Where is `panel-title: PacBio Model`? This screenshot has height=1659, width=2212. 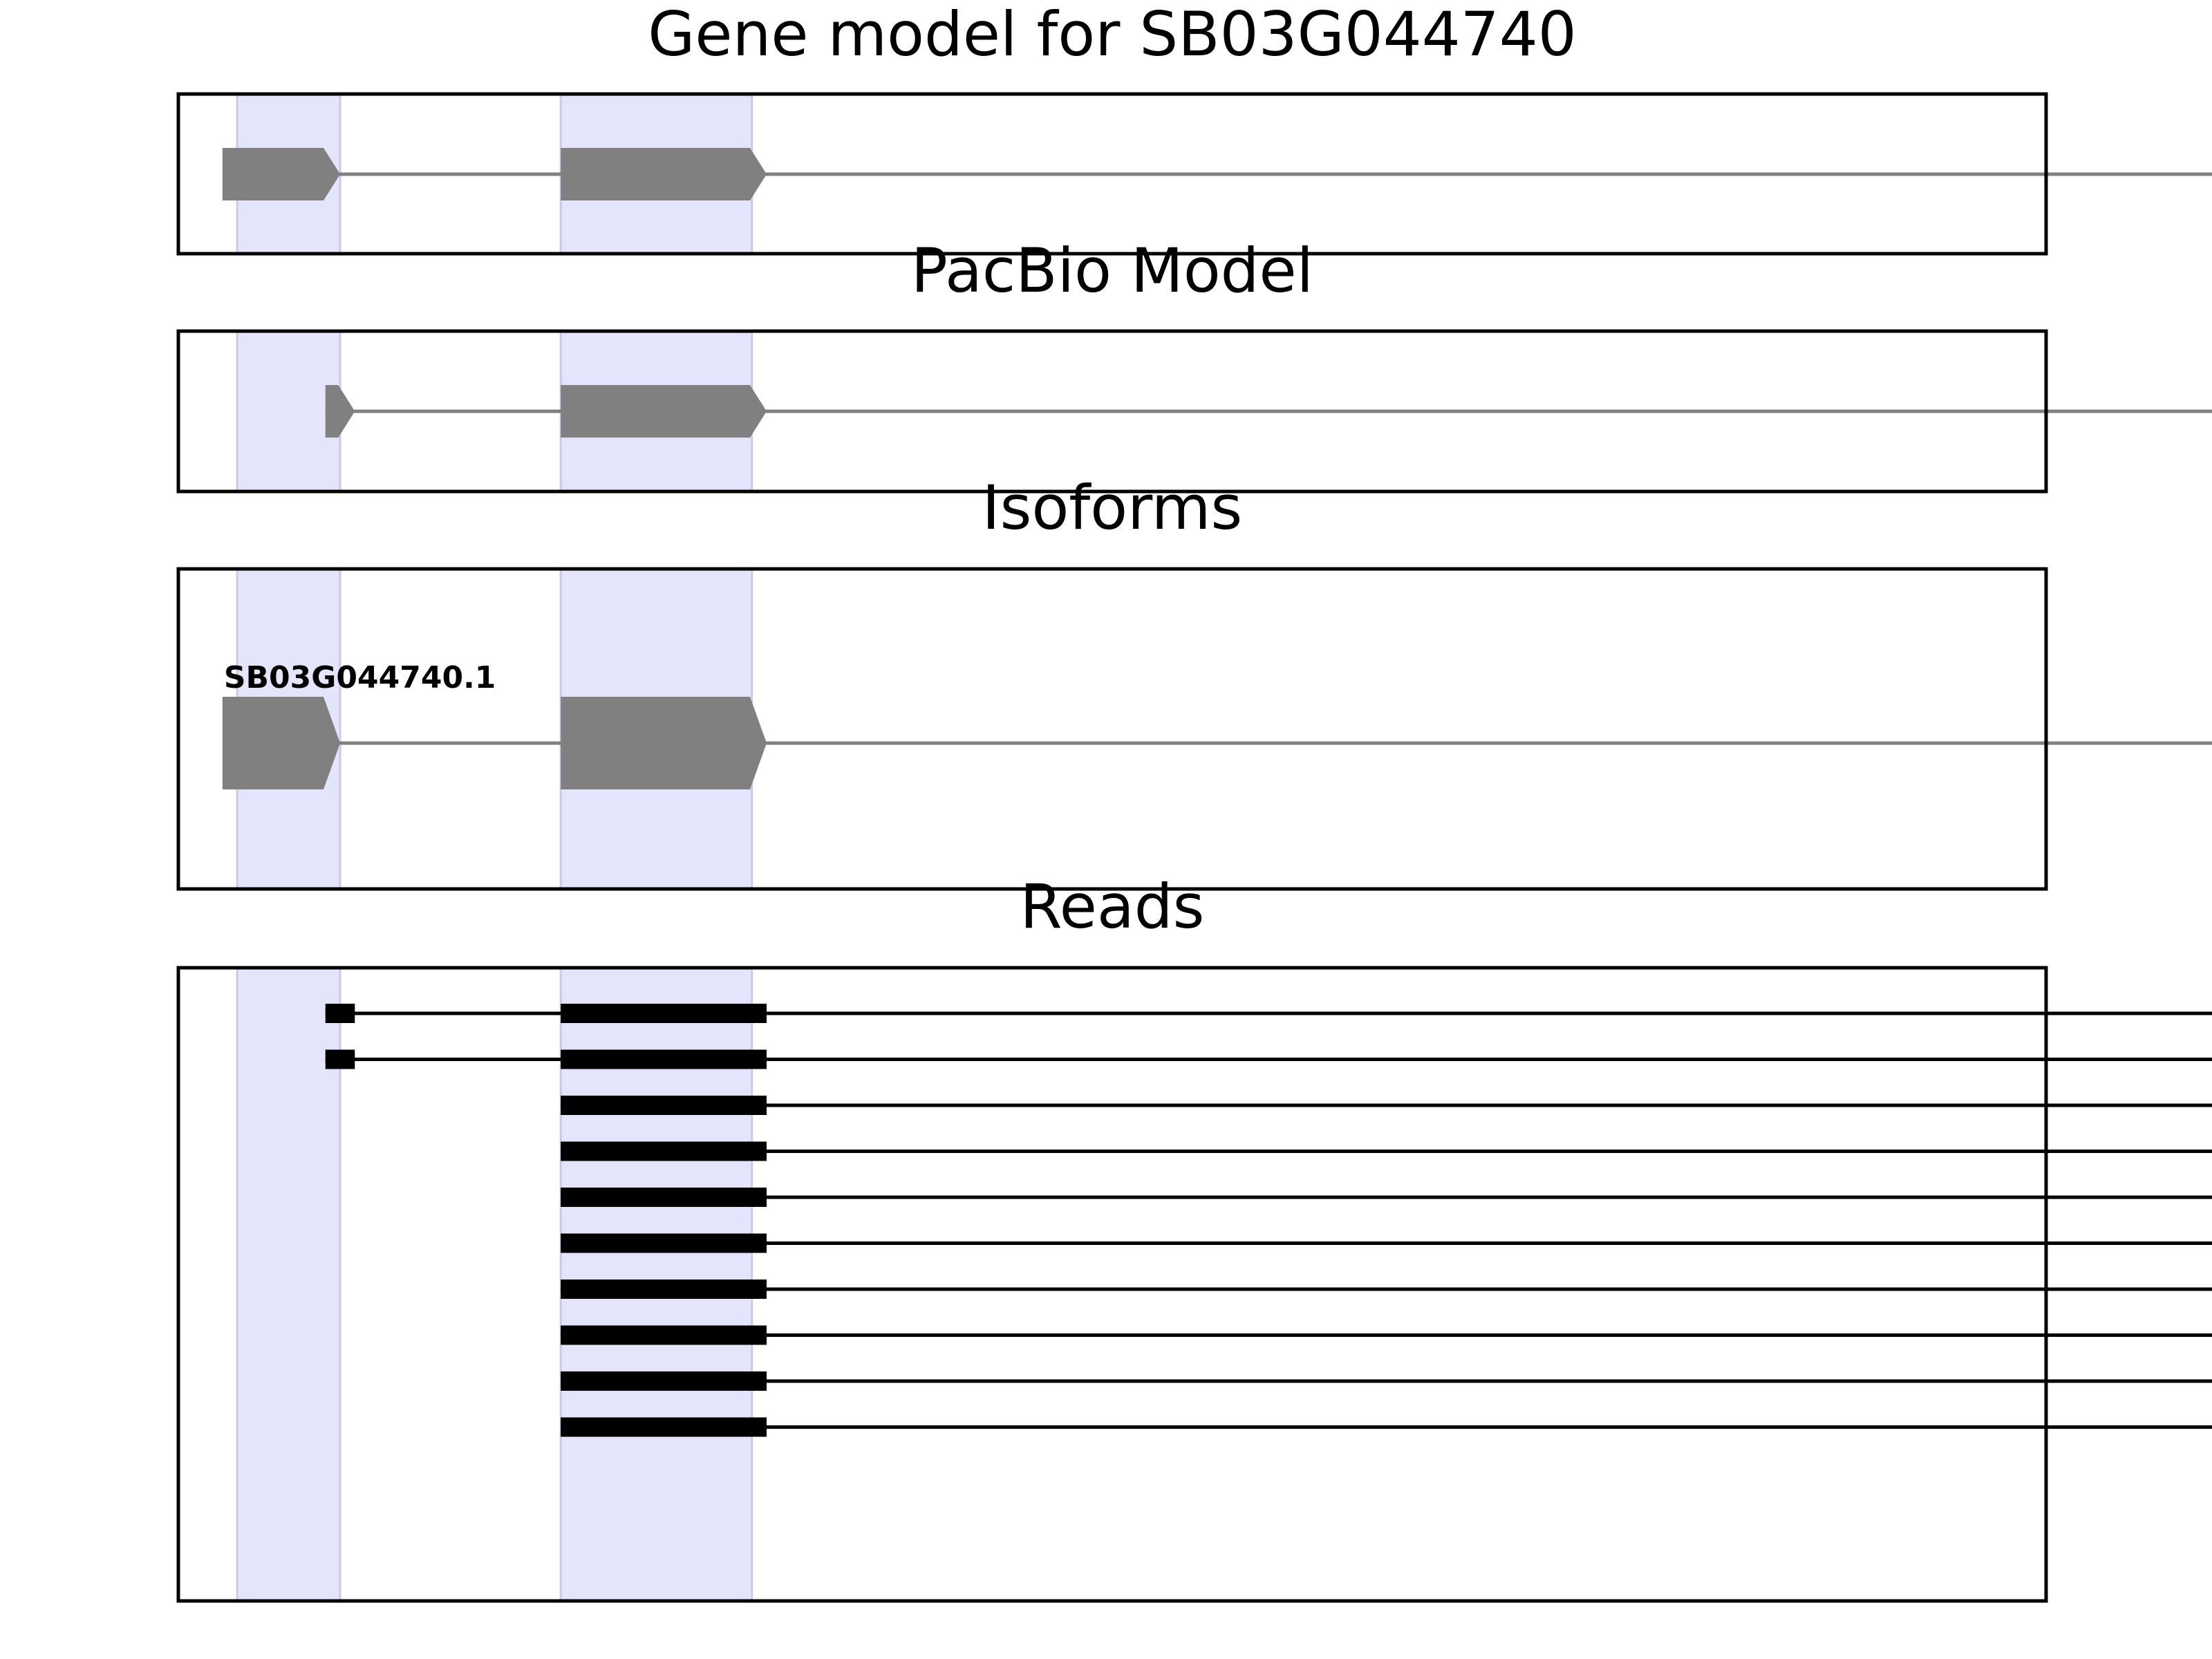 panel-title: PacBio Model is located at coordinates (1112, 270).